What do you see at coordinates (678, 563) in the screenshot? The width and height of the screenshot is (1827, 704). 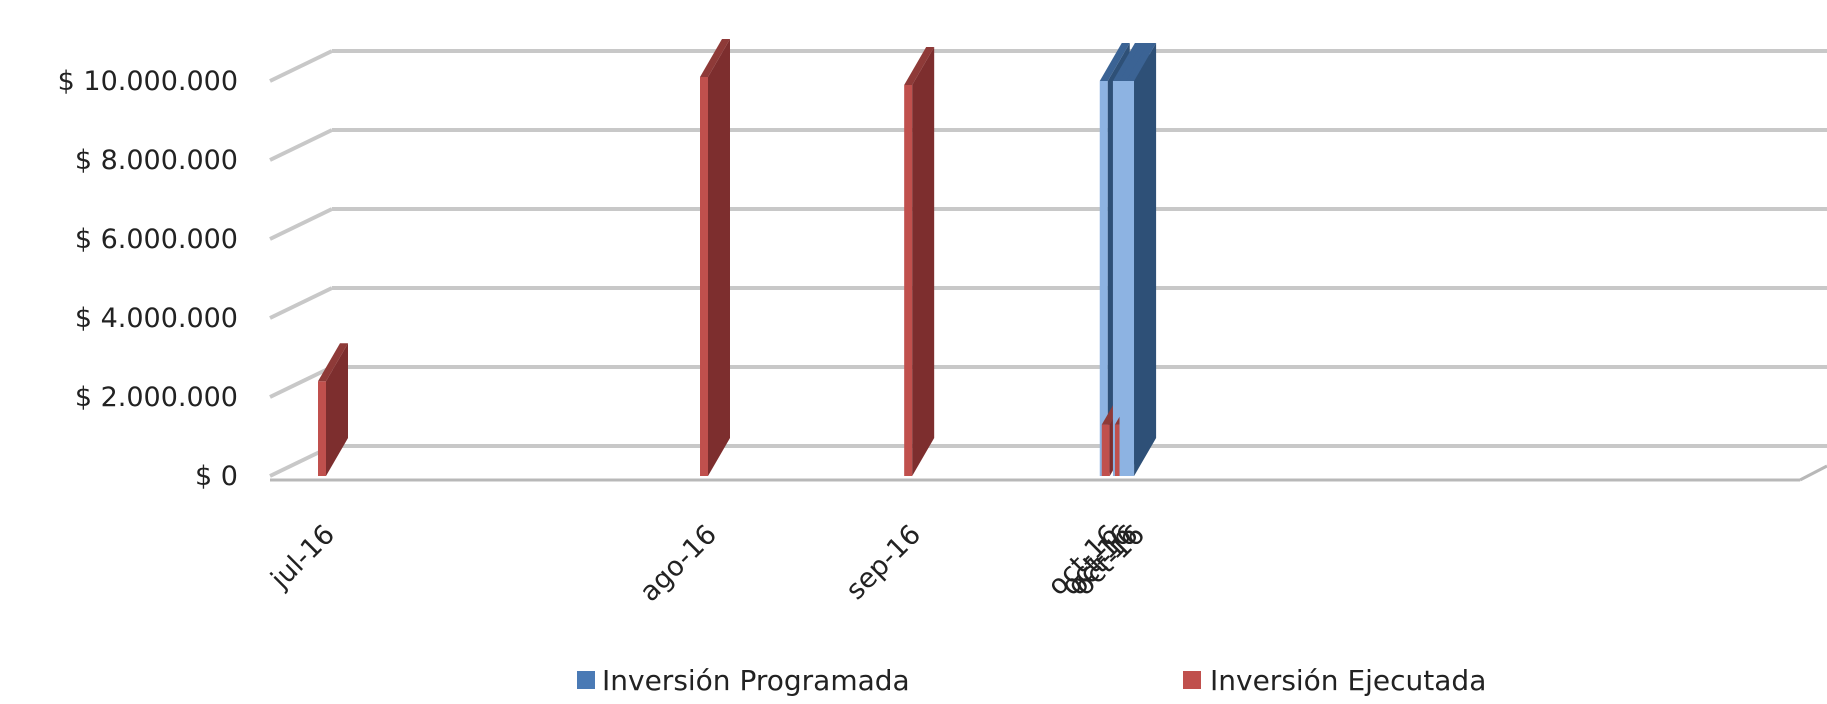 I see `x-tick-label: ago-16` at bounding box center [678, 563].